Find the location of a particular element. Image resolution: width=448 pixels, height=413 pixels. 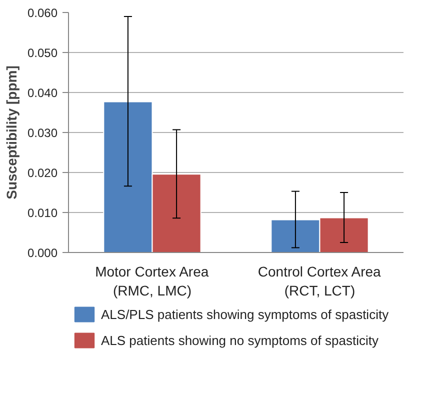

y-tick-label: 0.050 is located at coordinates (42, 53).